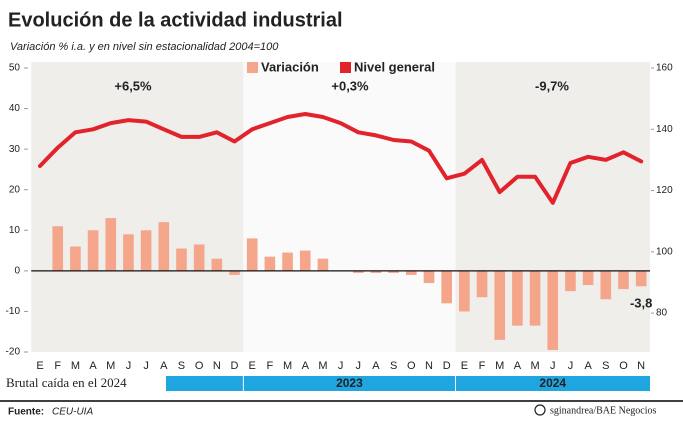  What do you see at coordinates (540, 410) in the screenshot?
I see `instagram-icon` at bounding box center [540, 410].